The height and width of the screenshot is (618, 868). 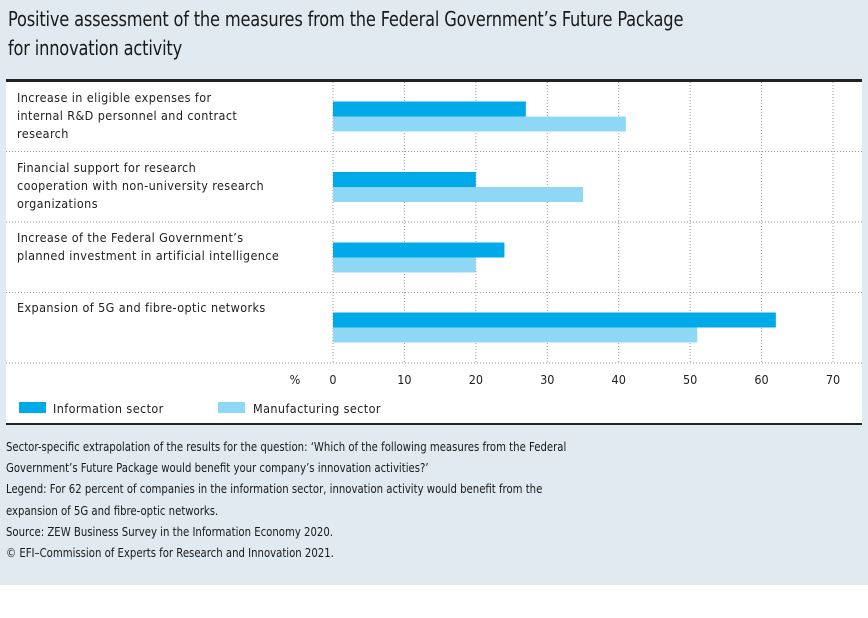 What do you see at coordinates (547, 379) in the screenshot?
I see `x-tick-label: 30` at bounding box center [547, 379].